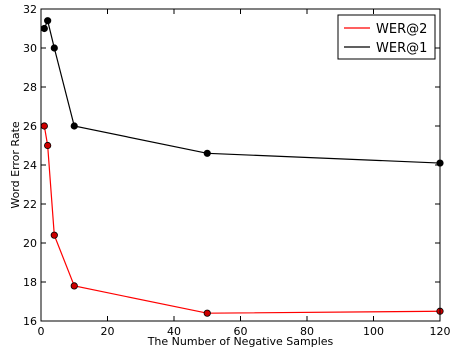 This screenshot has width=451, height=351. What do you see at coordinates (30, 243) in the screenshot?
I see `y-tick-label: 20` at bounding box center [30, 243].